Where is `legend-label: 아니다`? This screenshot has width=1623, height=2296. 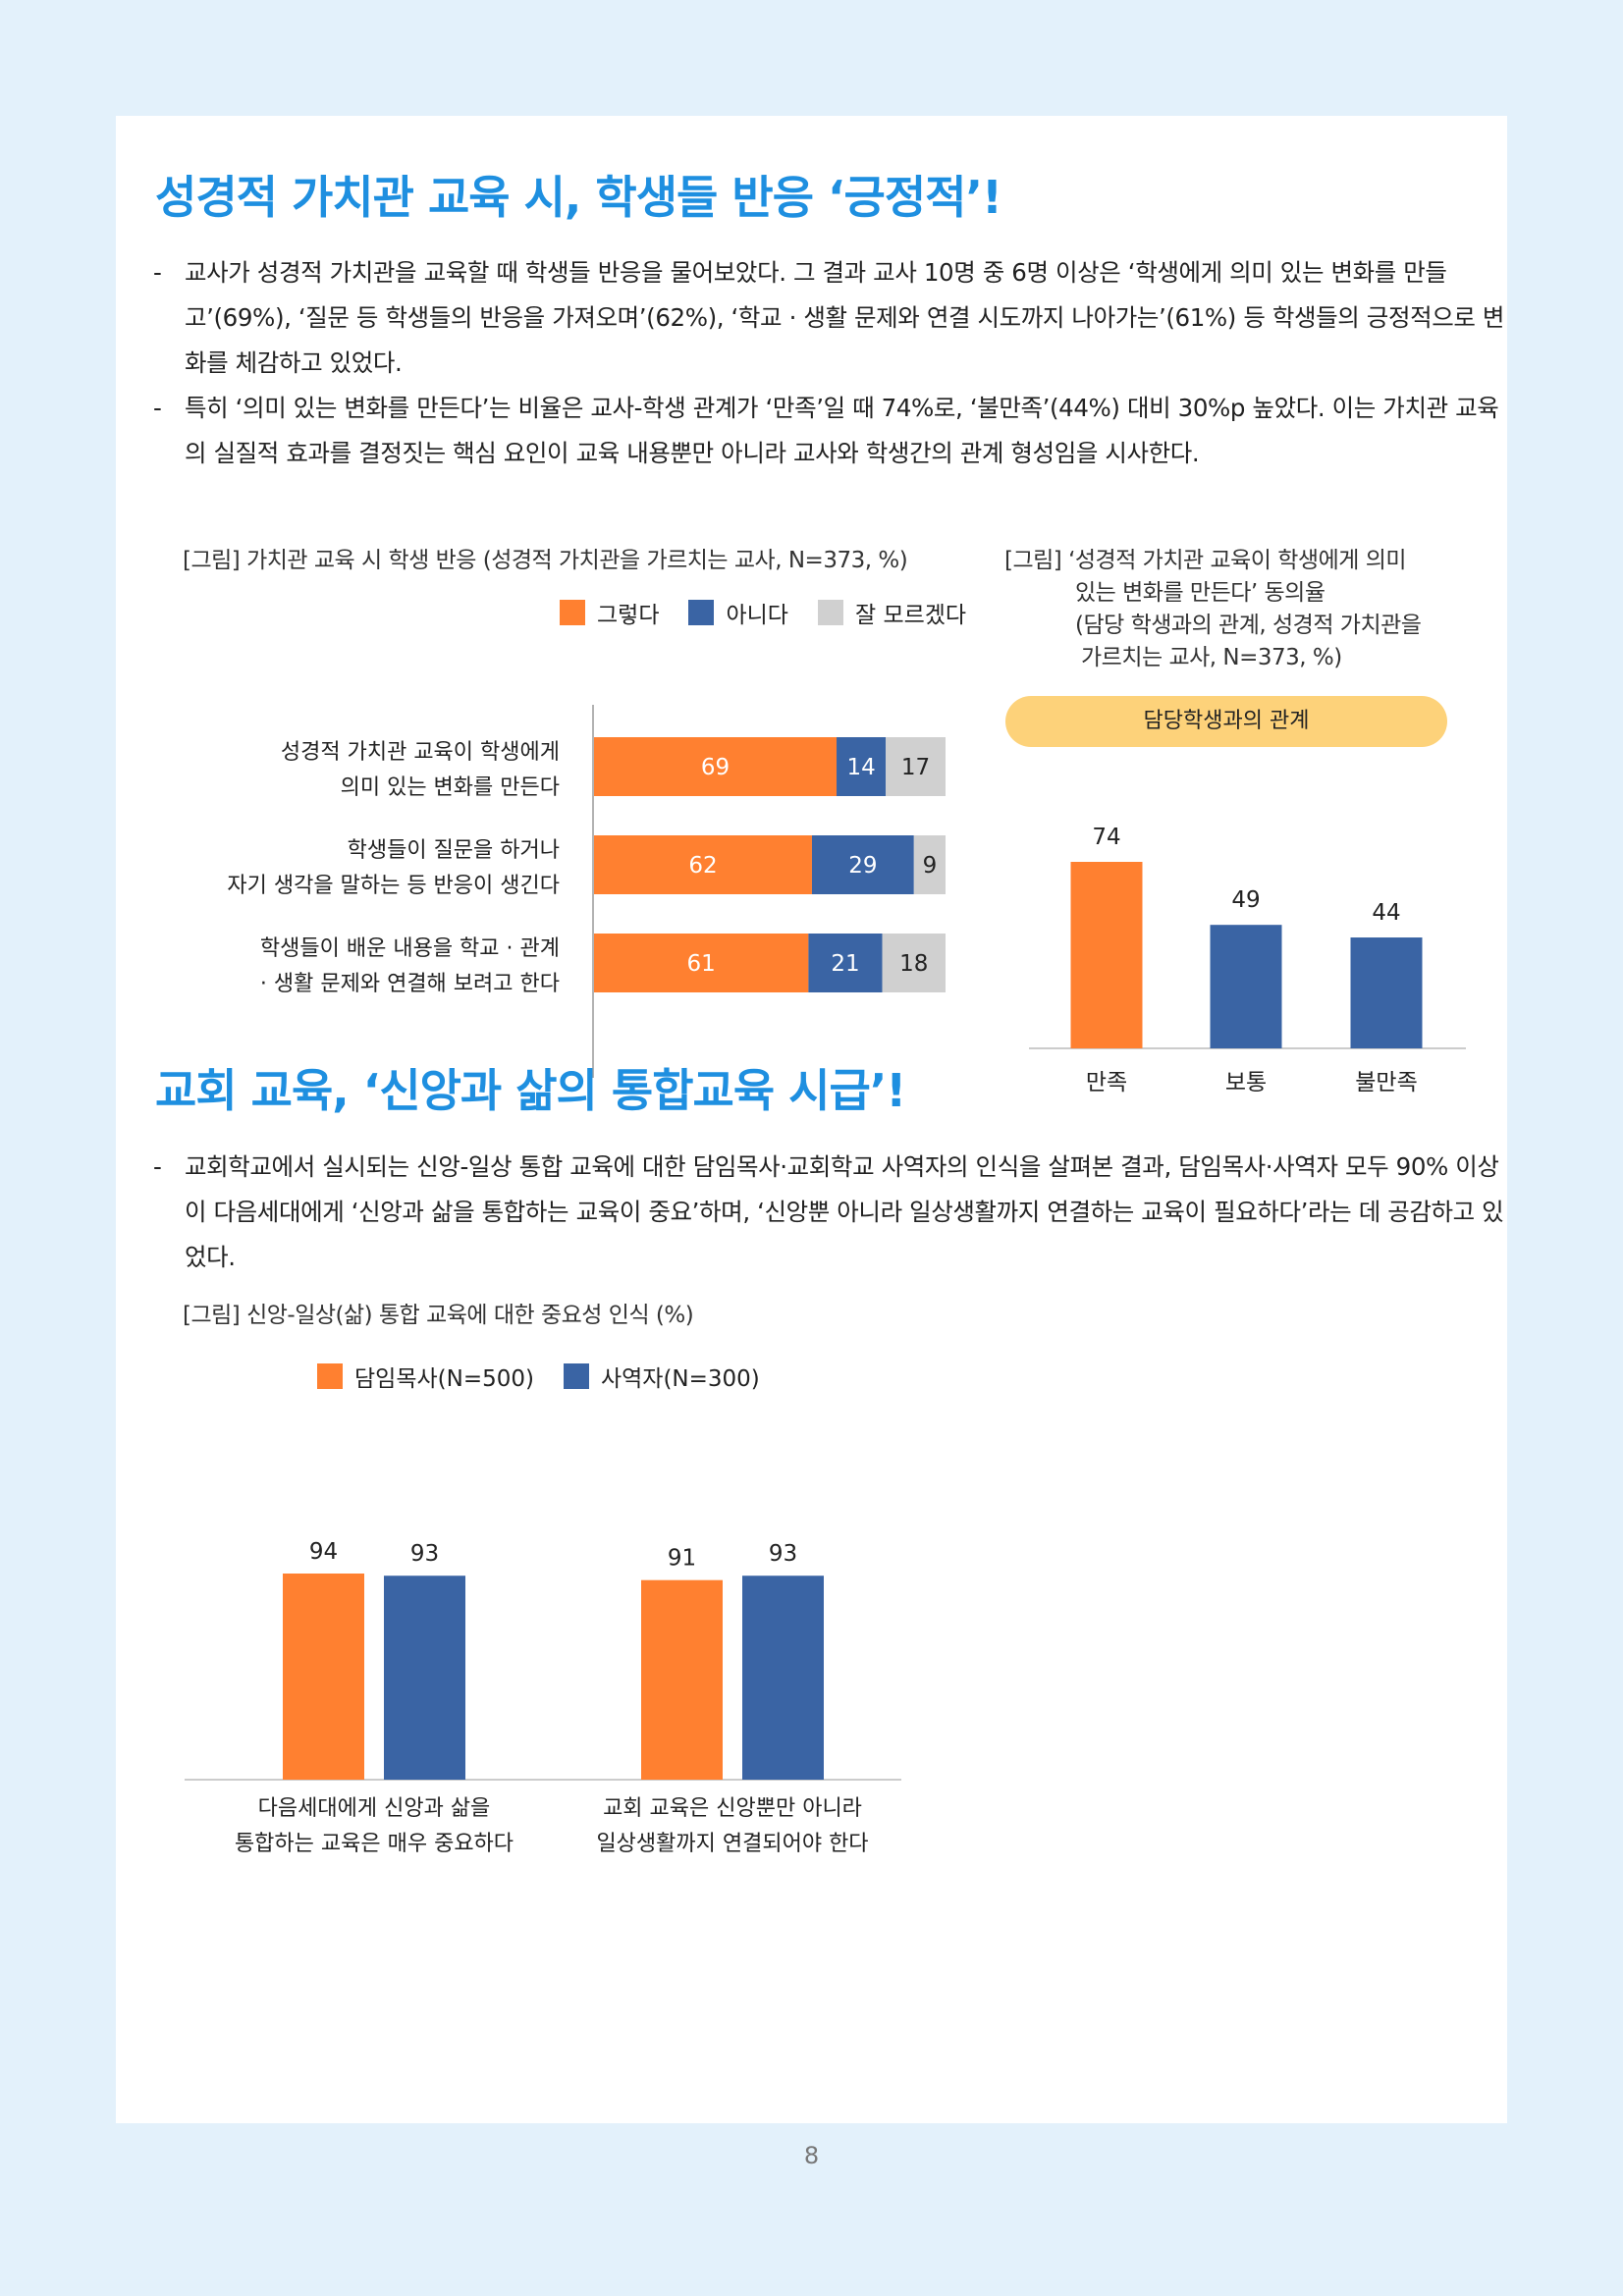
legend-label: 아니다 is located at coordinates (757, 615).